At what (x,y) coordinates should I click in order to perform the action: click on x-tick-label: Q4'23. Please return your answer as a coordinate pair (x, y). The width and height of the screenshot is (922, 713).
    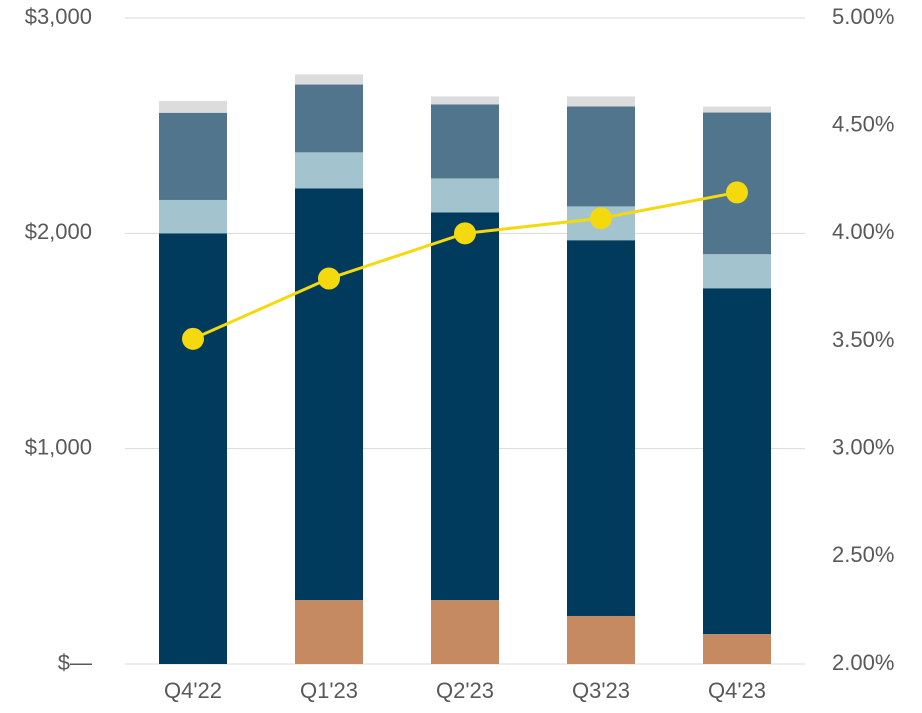
    Looking at the image, I should click on (737, 690).